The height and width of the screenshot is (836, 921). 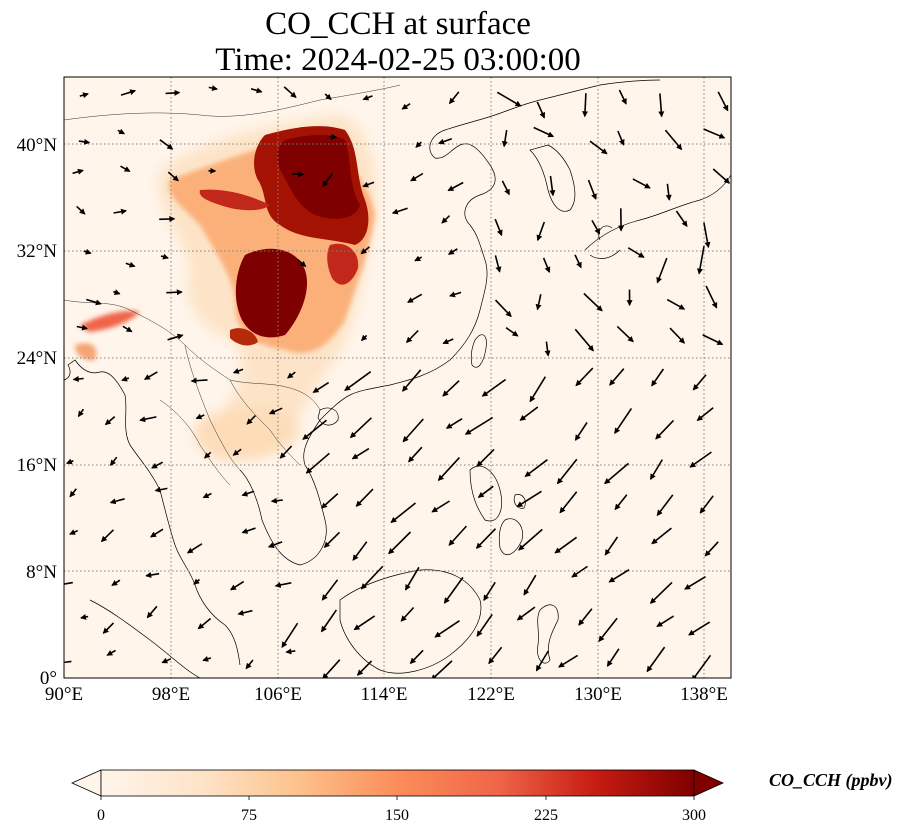 What do you see at coordinates (410, 621) in the screenshot?
I see `coastline-borneo` at bounding box center [410, 621].